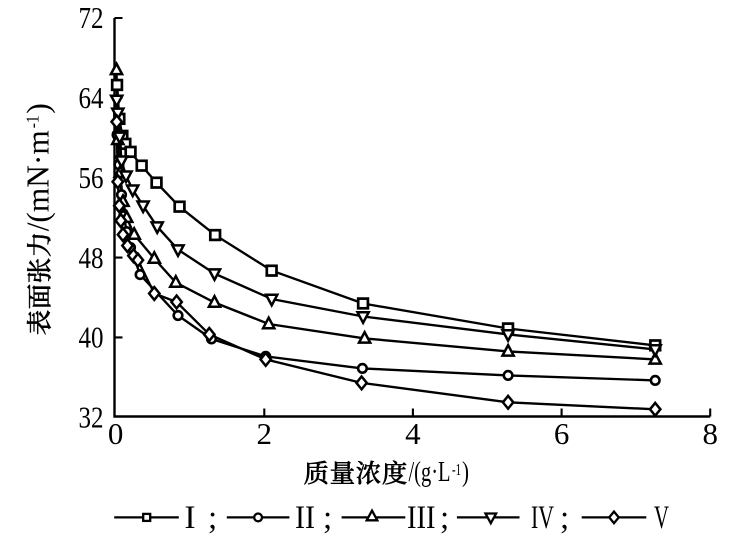 This screenshot has width=743, height=534. What do you see at coordinates (91, 17) in the screenshot?
I see `svg-text: 72` at bounding box center [91, 17].